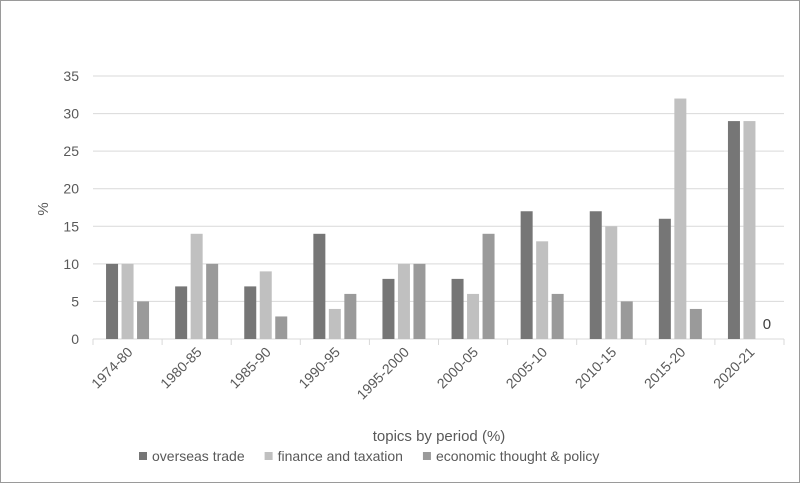  Describe the element at coordinates (71, 226) in the screenshot. I see `y-tick-label: 15` at that location.